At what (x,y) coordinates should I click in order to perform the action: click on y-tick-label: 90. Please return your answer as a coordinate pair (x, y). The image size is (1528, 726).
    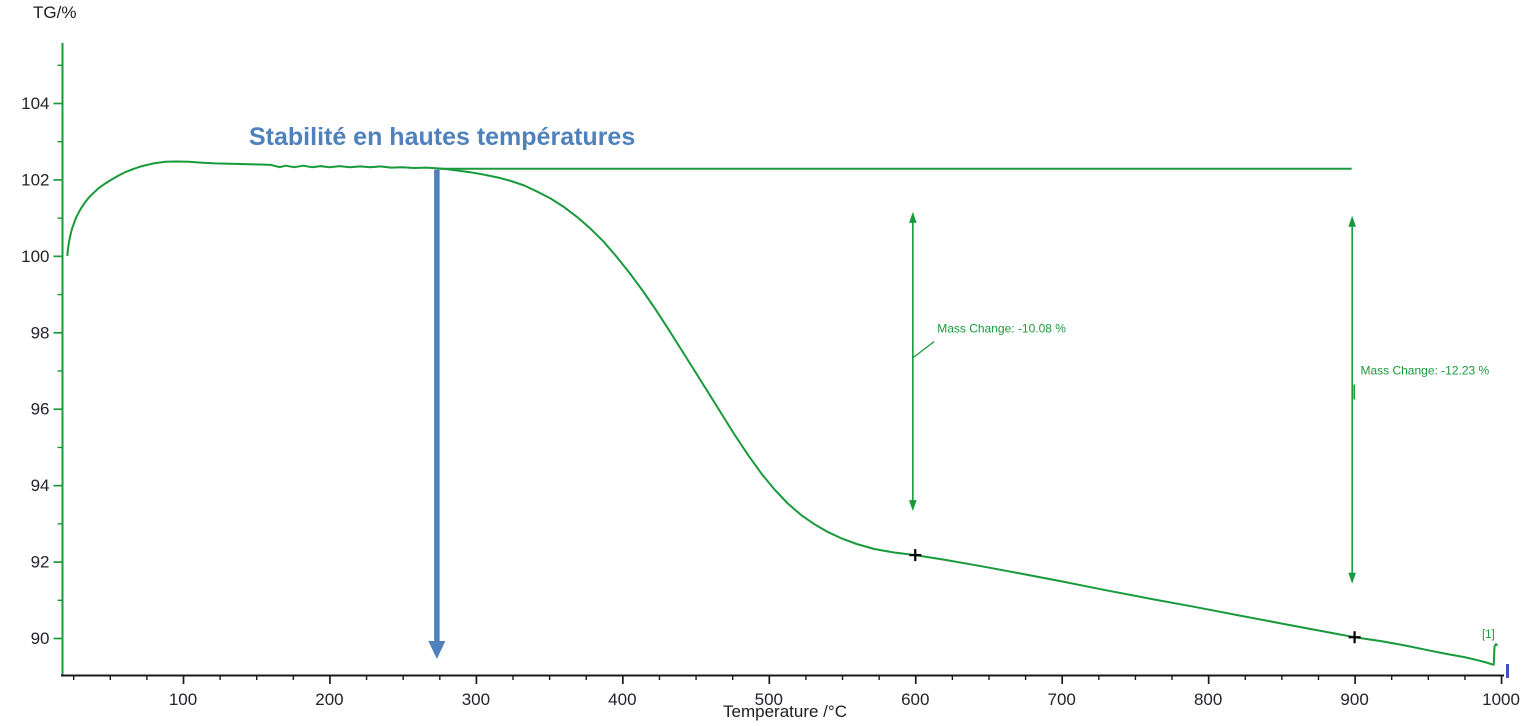
    Looking at the image, I should click on (40, 638).